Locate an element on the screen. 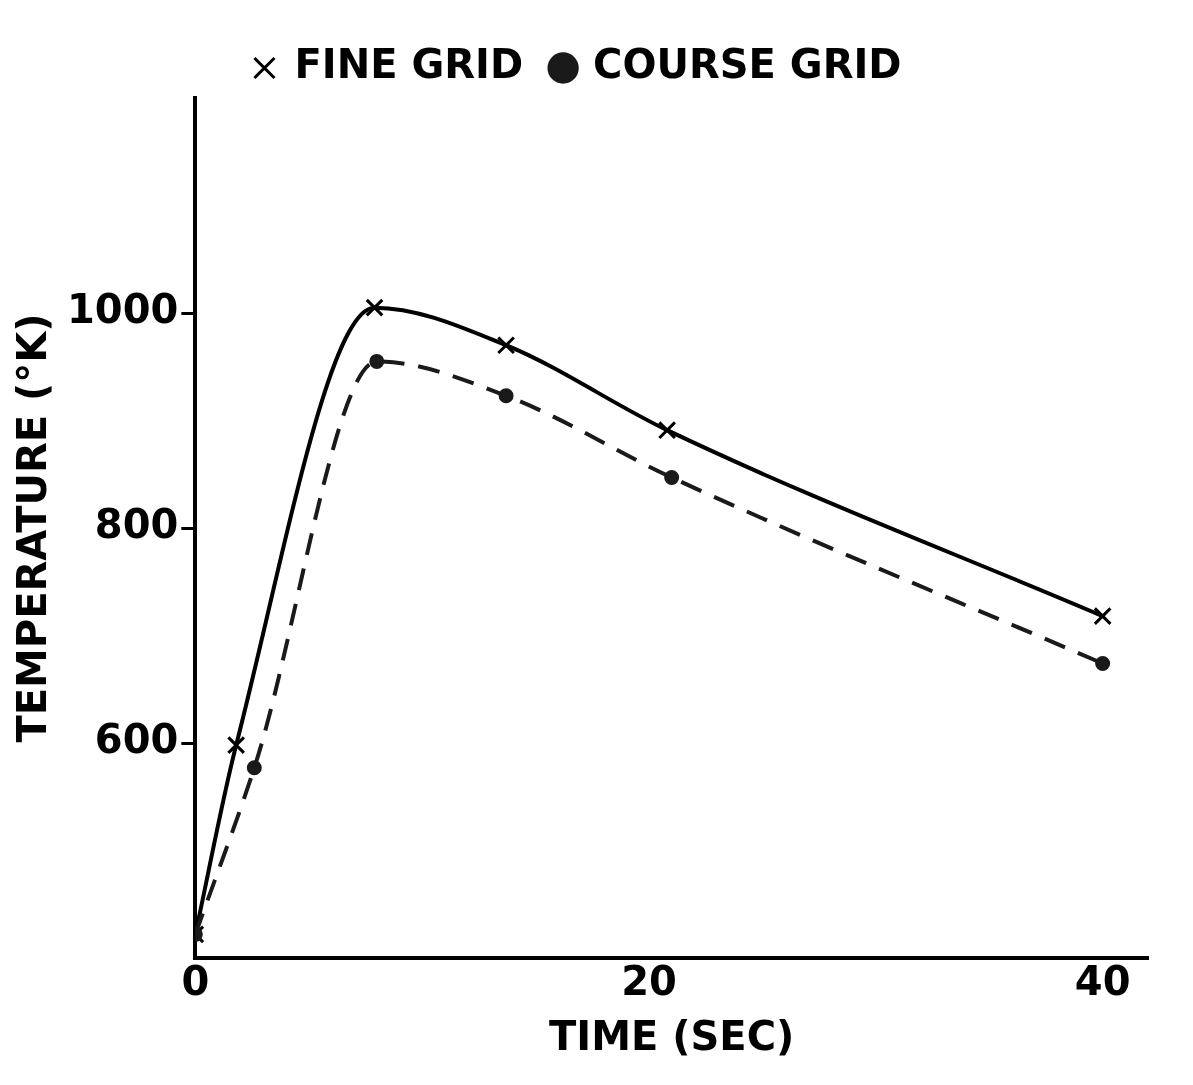 This screenshot has width=1193, height=1085. legend-label: FINE GRID is located at coordinates (409, 64).